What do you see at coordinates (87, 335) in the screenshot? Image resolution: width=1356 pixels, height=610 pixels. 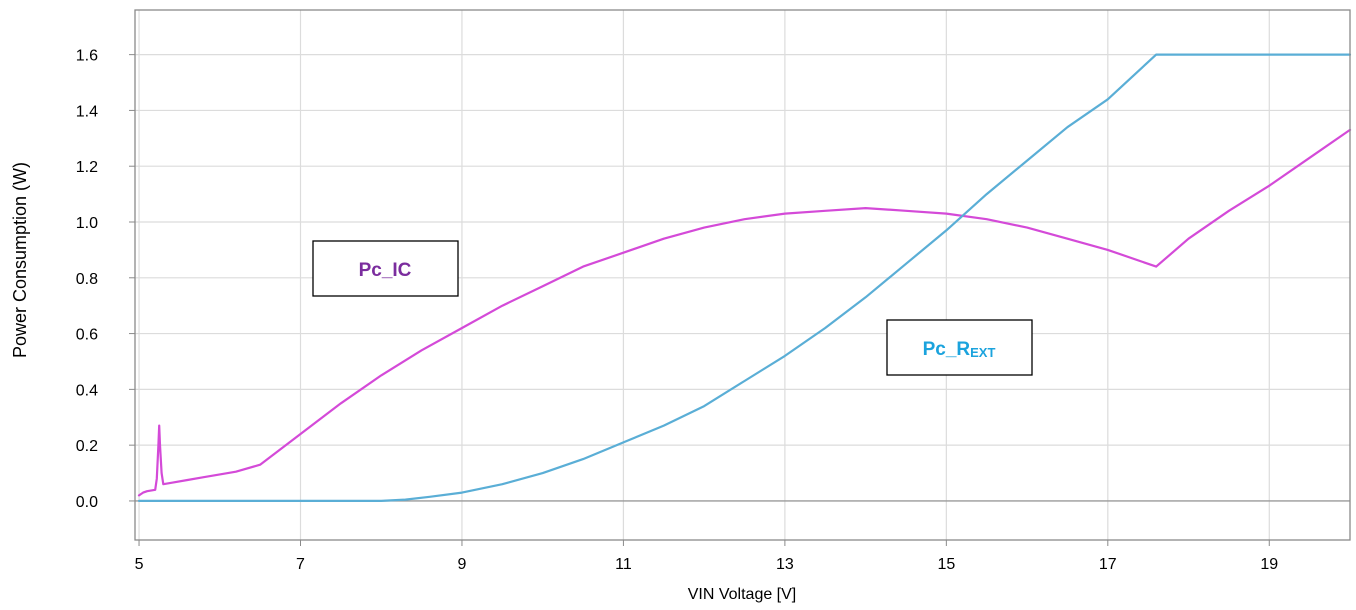 I see `y-tick-label: 0.6` at bounding box center [87, 335].